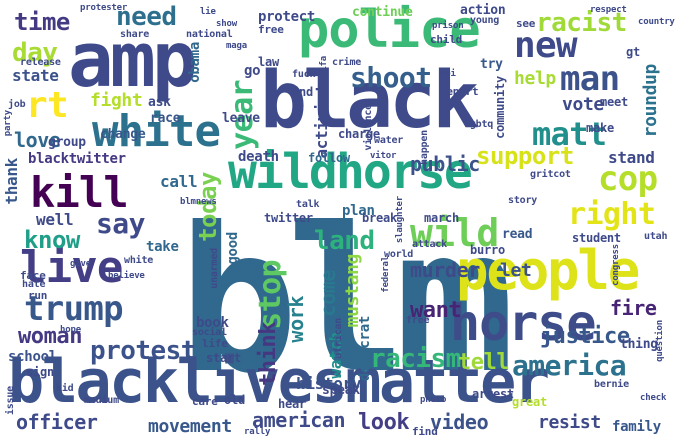 The image size is (676, 446). I want to click on word-blacktwitter: blacktwitter, so click(77, 159).